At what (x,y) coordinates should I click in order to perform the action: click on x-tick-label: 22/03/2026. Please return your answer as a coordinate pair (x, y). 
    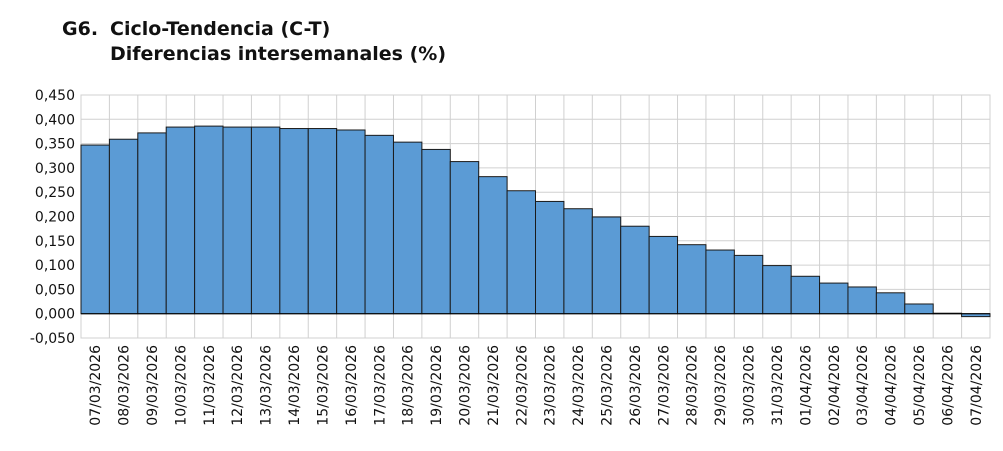
    Looking at the image, I should click on (522, 385).